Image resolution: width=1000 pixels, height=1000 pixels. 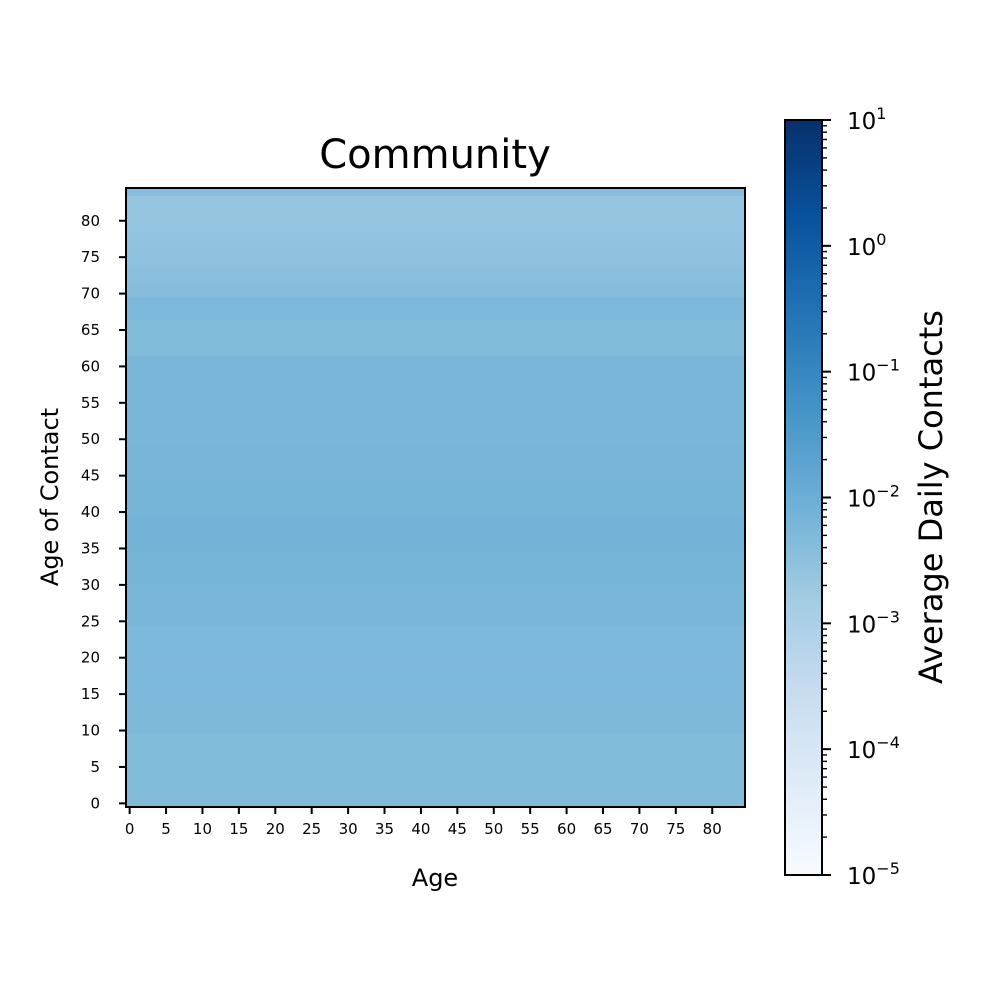 What do you see at coordinates (238, 829) in the screenshot?
I see `x-tick-label: 15` at bounding box center [238, 829].